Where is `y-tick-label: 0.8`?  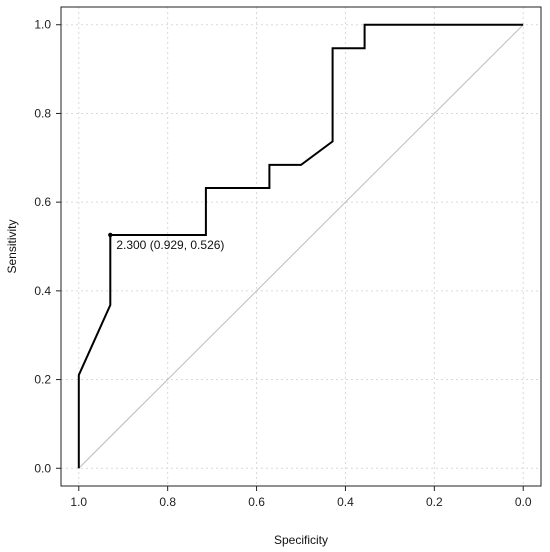
y-tick-label: 0.8 is located at coordinates (42, 113).